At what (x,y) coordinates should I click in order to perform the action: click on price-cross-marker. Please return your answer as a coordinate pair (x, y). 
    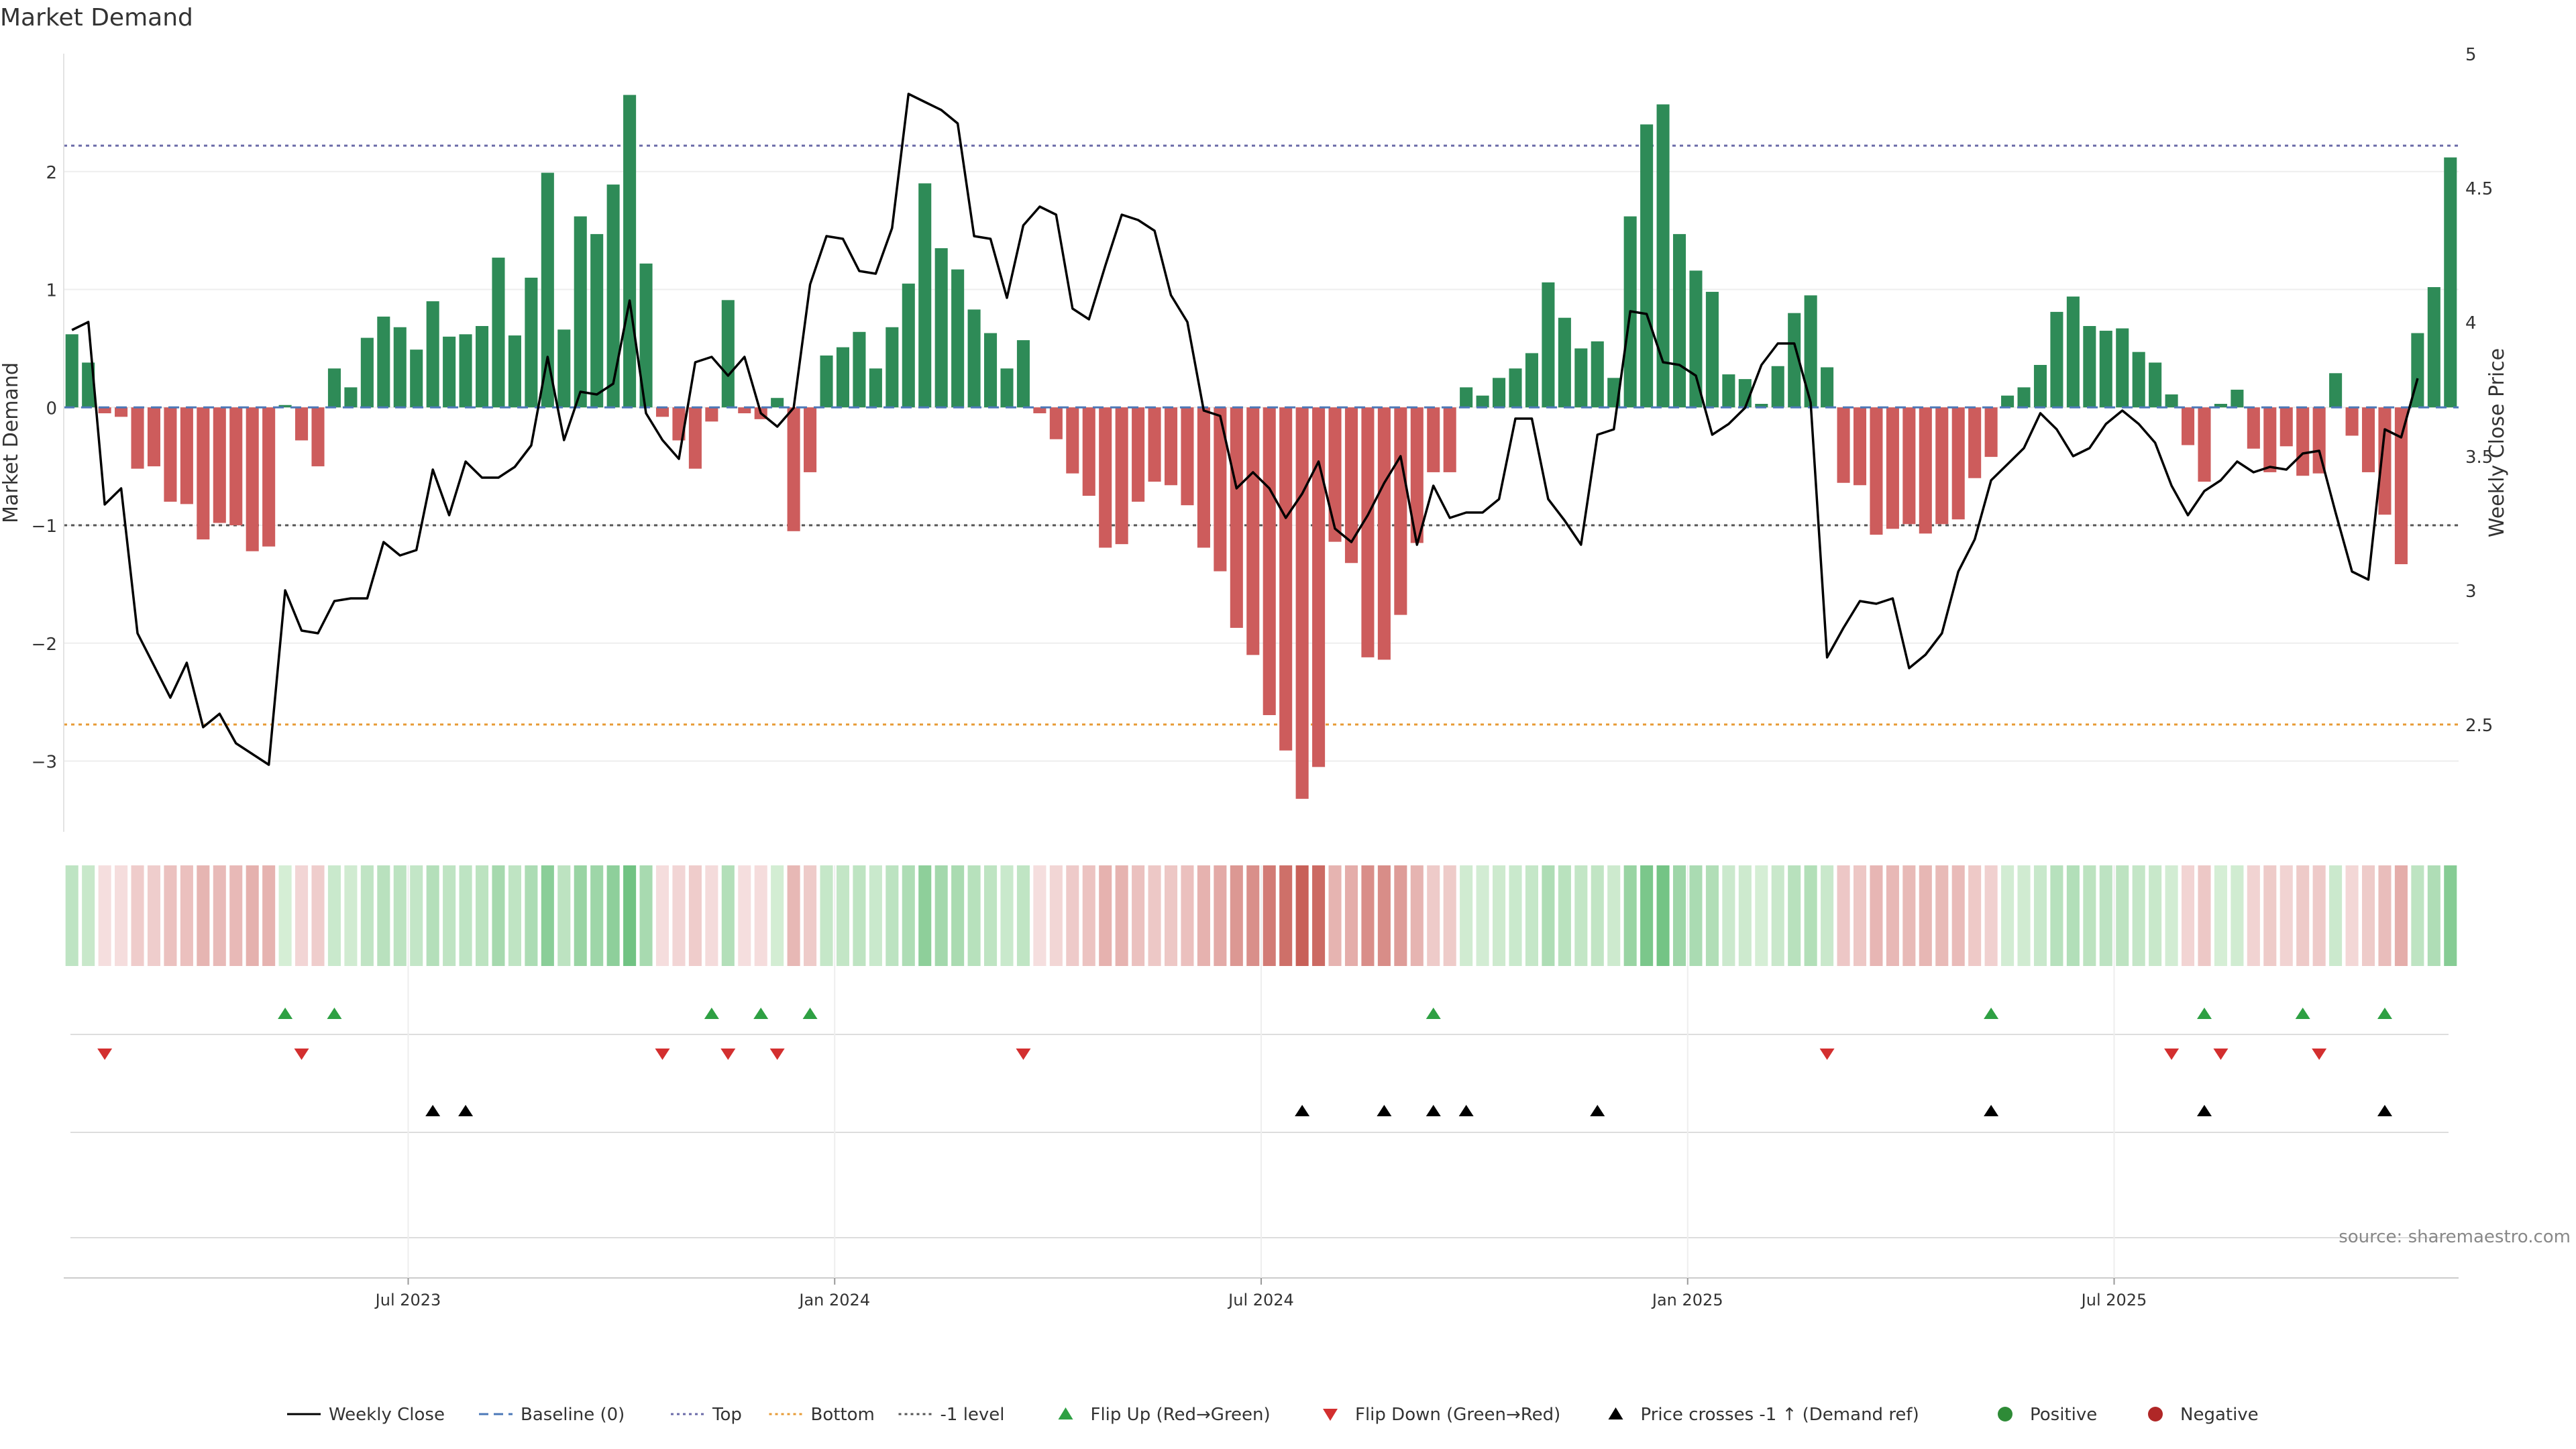
    Looking at the image, I should click on (2384, 1110).